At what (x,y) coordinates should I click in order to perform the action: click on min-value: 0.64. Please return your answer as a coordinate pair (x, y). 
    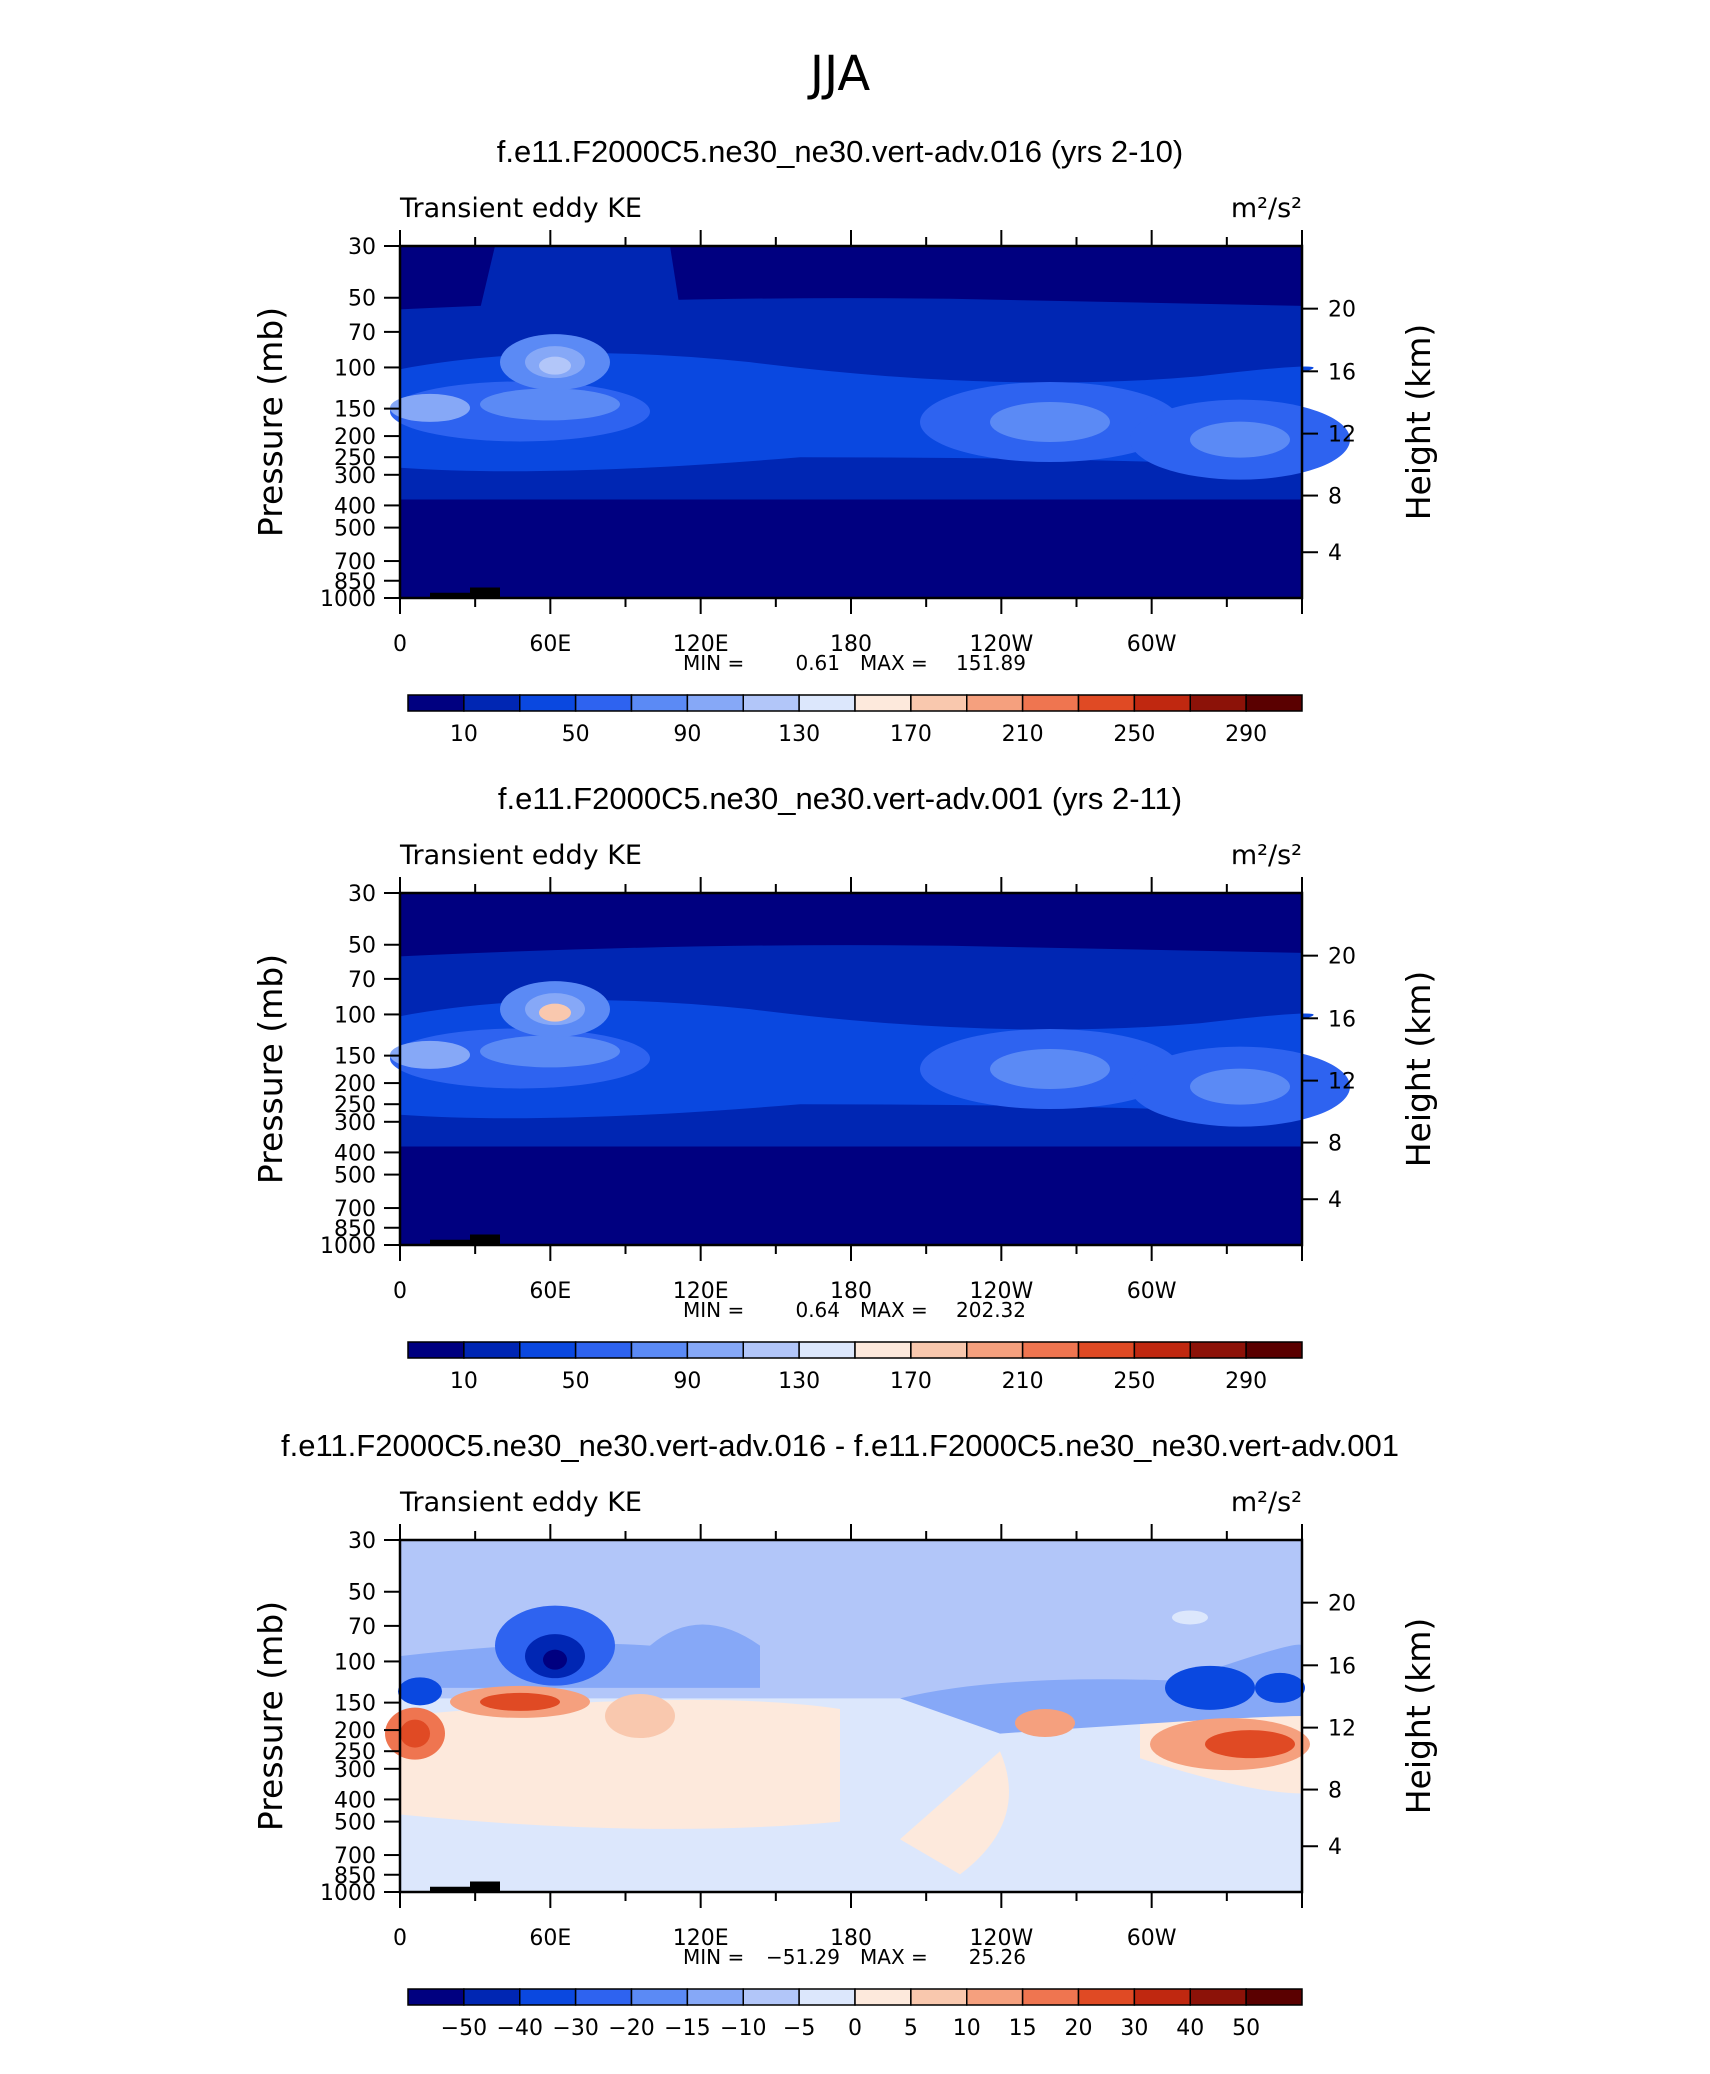
    Looking at the image, I should click on (817, 1310).